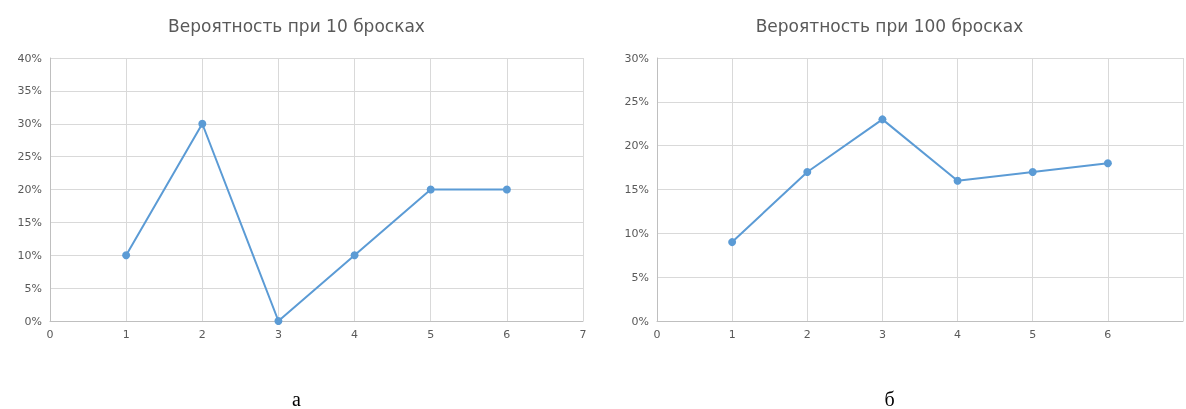 The height and width of the screenshot is (409, 1186). What do you see at coordinates (889, 398) in the screenshot?
I see `text: б` at bounding box center [889, 398].